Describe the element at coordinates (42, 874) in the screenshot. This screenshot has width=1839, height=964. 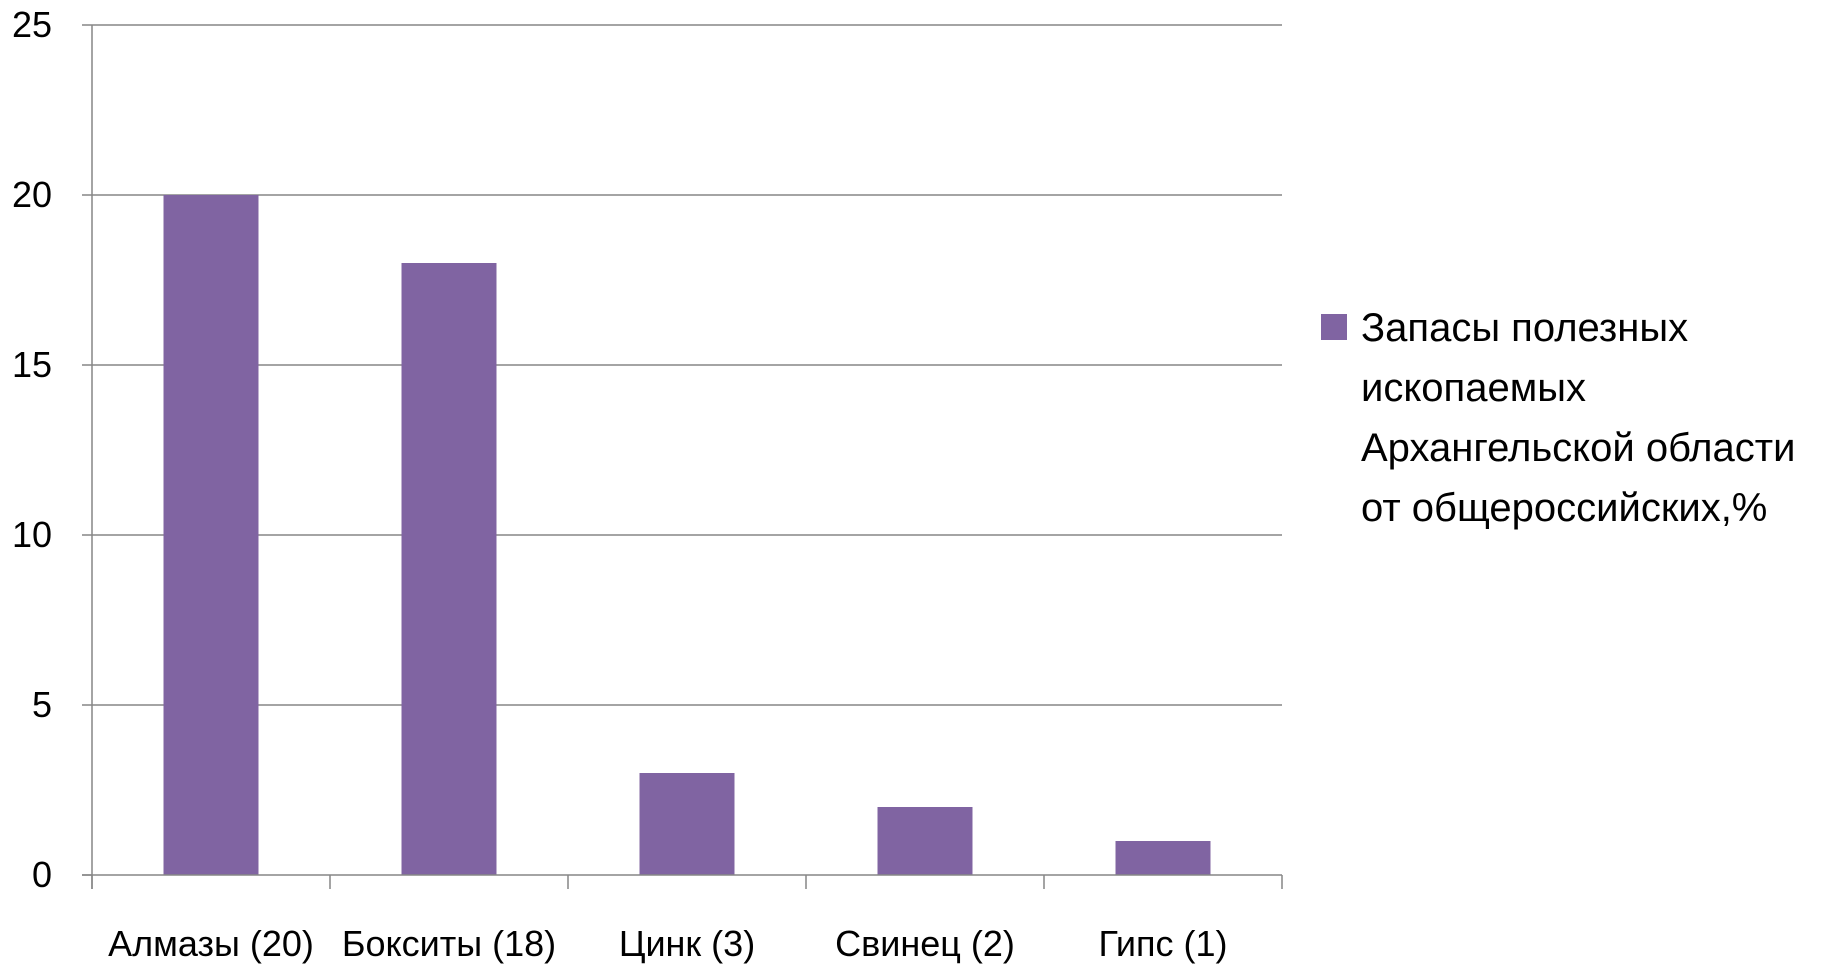
I see `y-tick-label-0: 0` at that location.